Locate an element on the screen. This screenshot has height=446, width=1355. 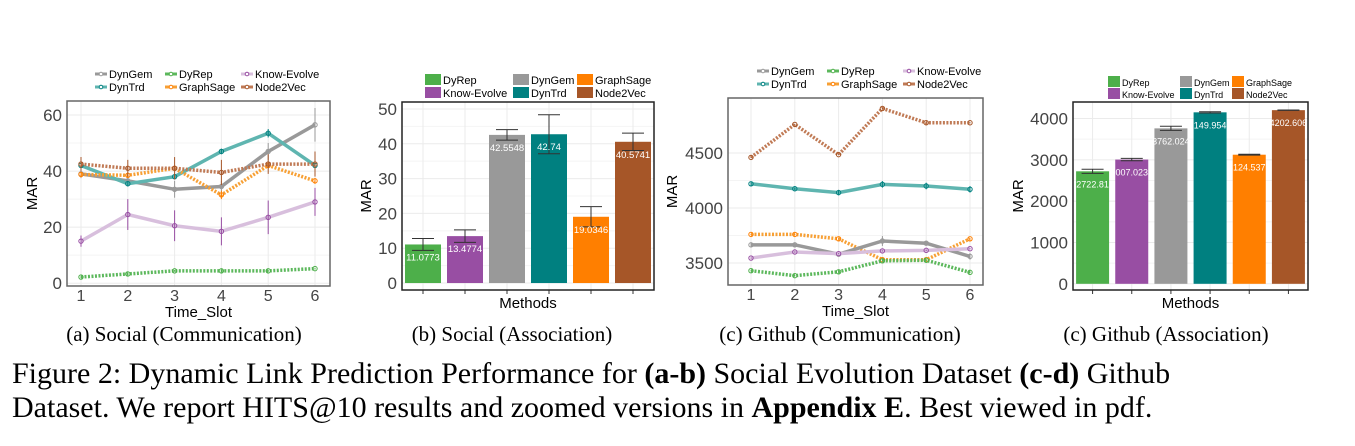
data-label: 2722.81 is located at coordinates (1092, 184).